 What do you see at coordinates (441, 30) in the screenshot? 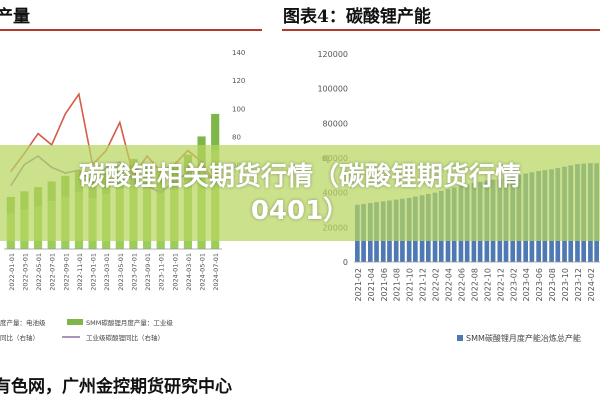
I see `right-title-rule` at bounding box center [441, 30].